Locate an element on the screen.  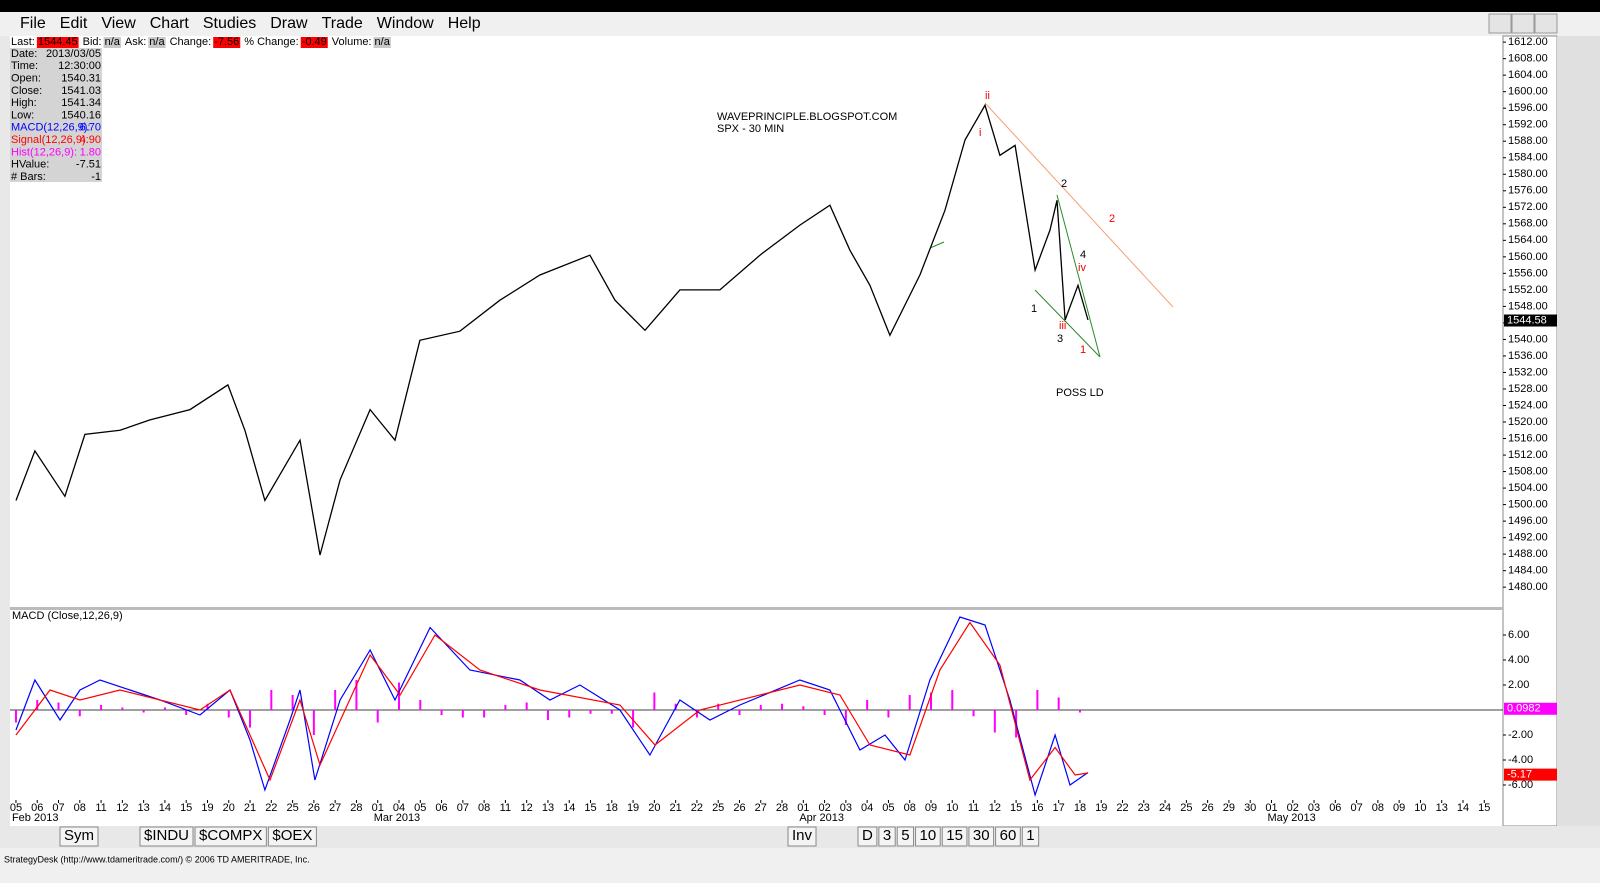
series-line is located at coordinates (552, 701).